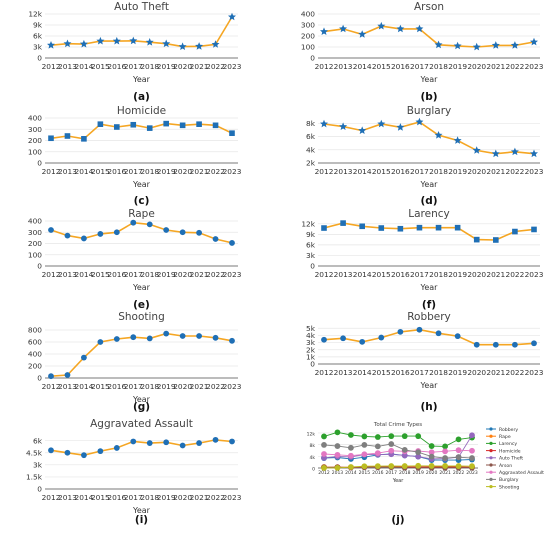 The height and width of the screenshot is (536, 550). Describe the element at coordinates (311, 255) in the screenshot. I see `y-tick-label: 3k` at that location.